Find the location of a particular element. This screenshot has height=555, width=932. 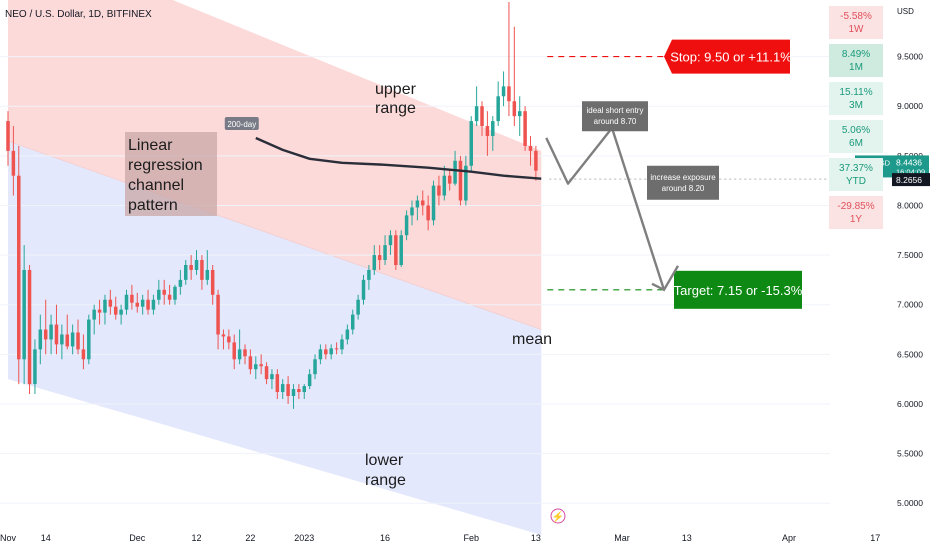

performance-cell: 5.06% 6M is located at coordinates (856, 136).